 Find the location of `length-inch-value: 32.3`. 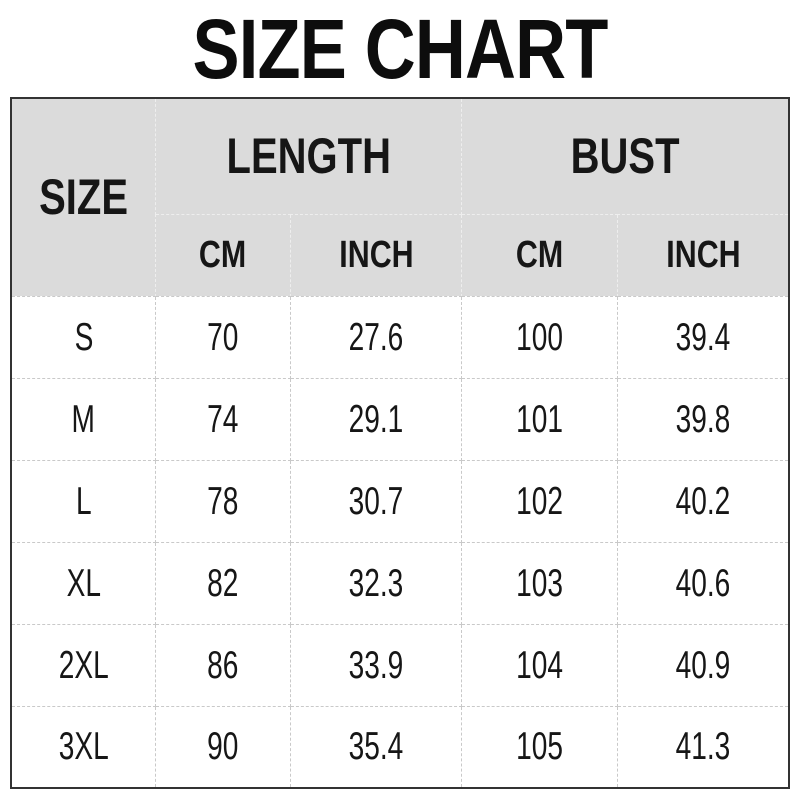

length-inch-value: 32.3 is located at coordinates (376, 583).